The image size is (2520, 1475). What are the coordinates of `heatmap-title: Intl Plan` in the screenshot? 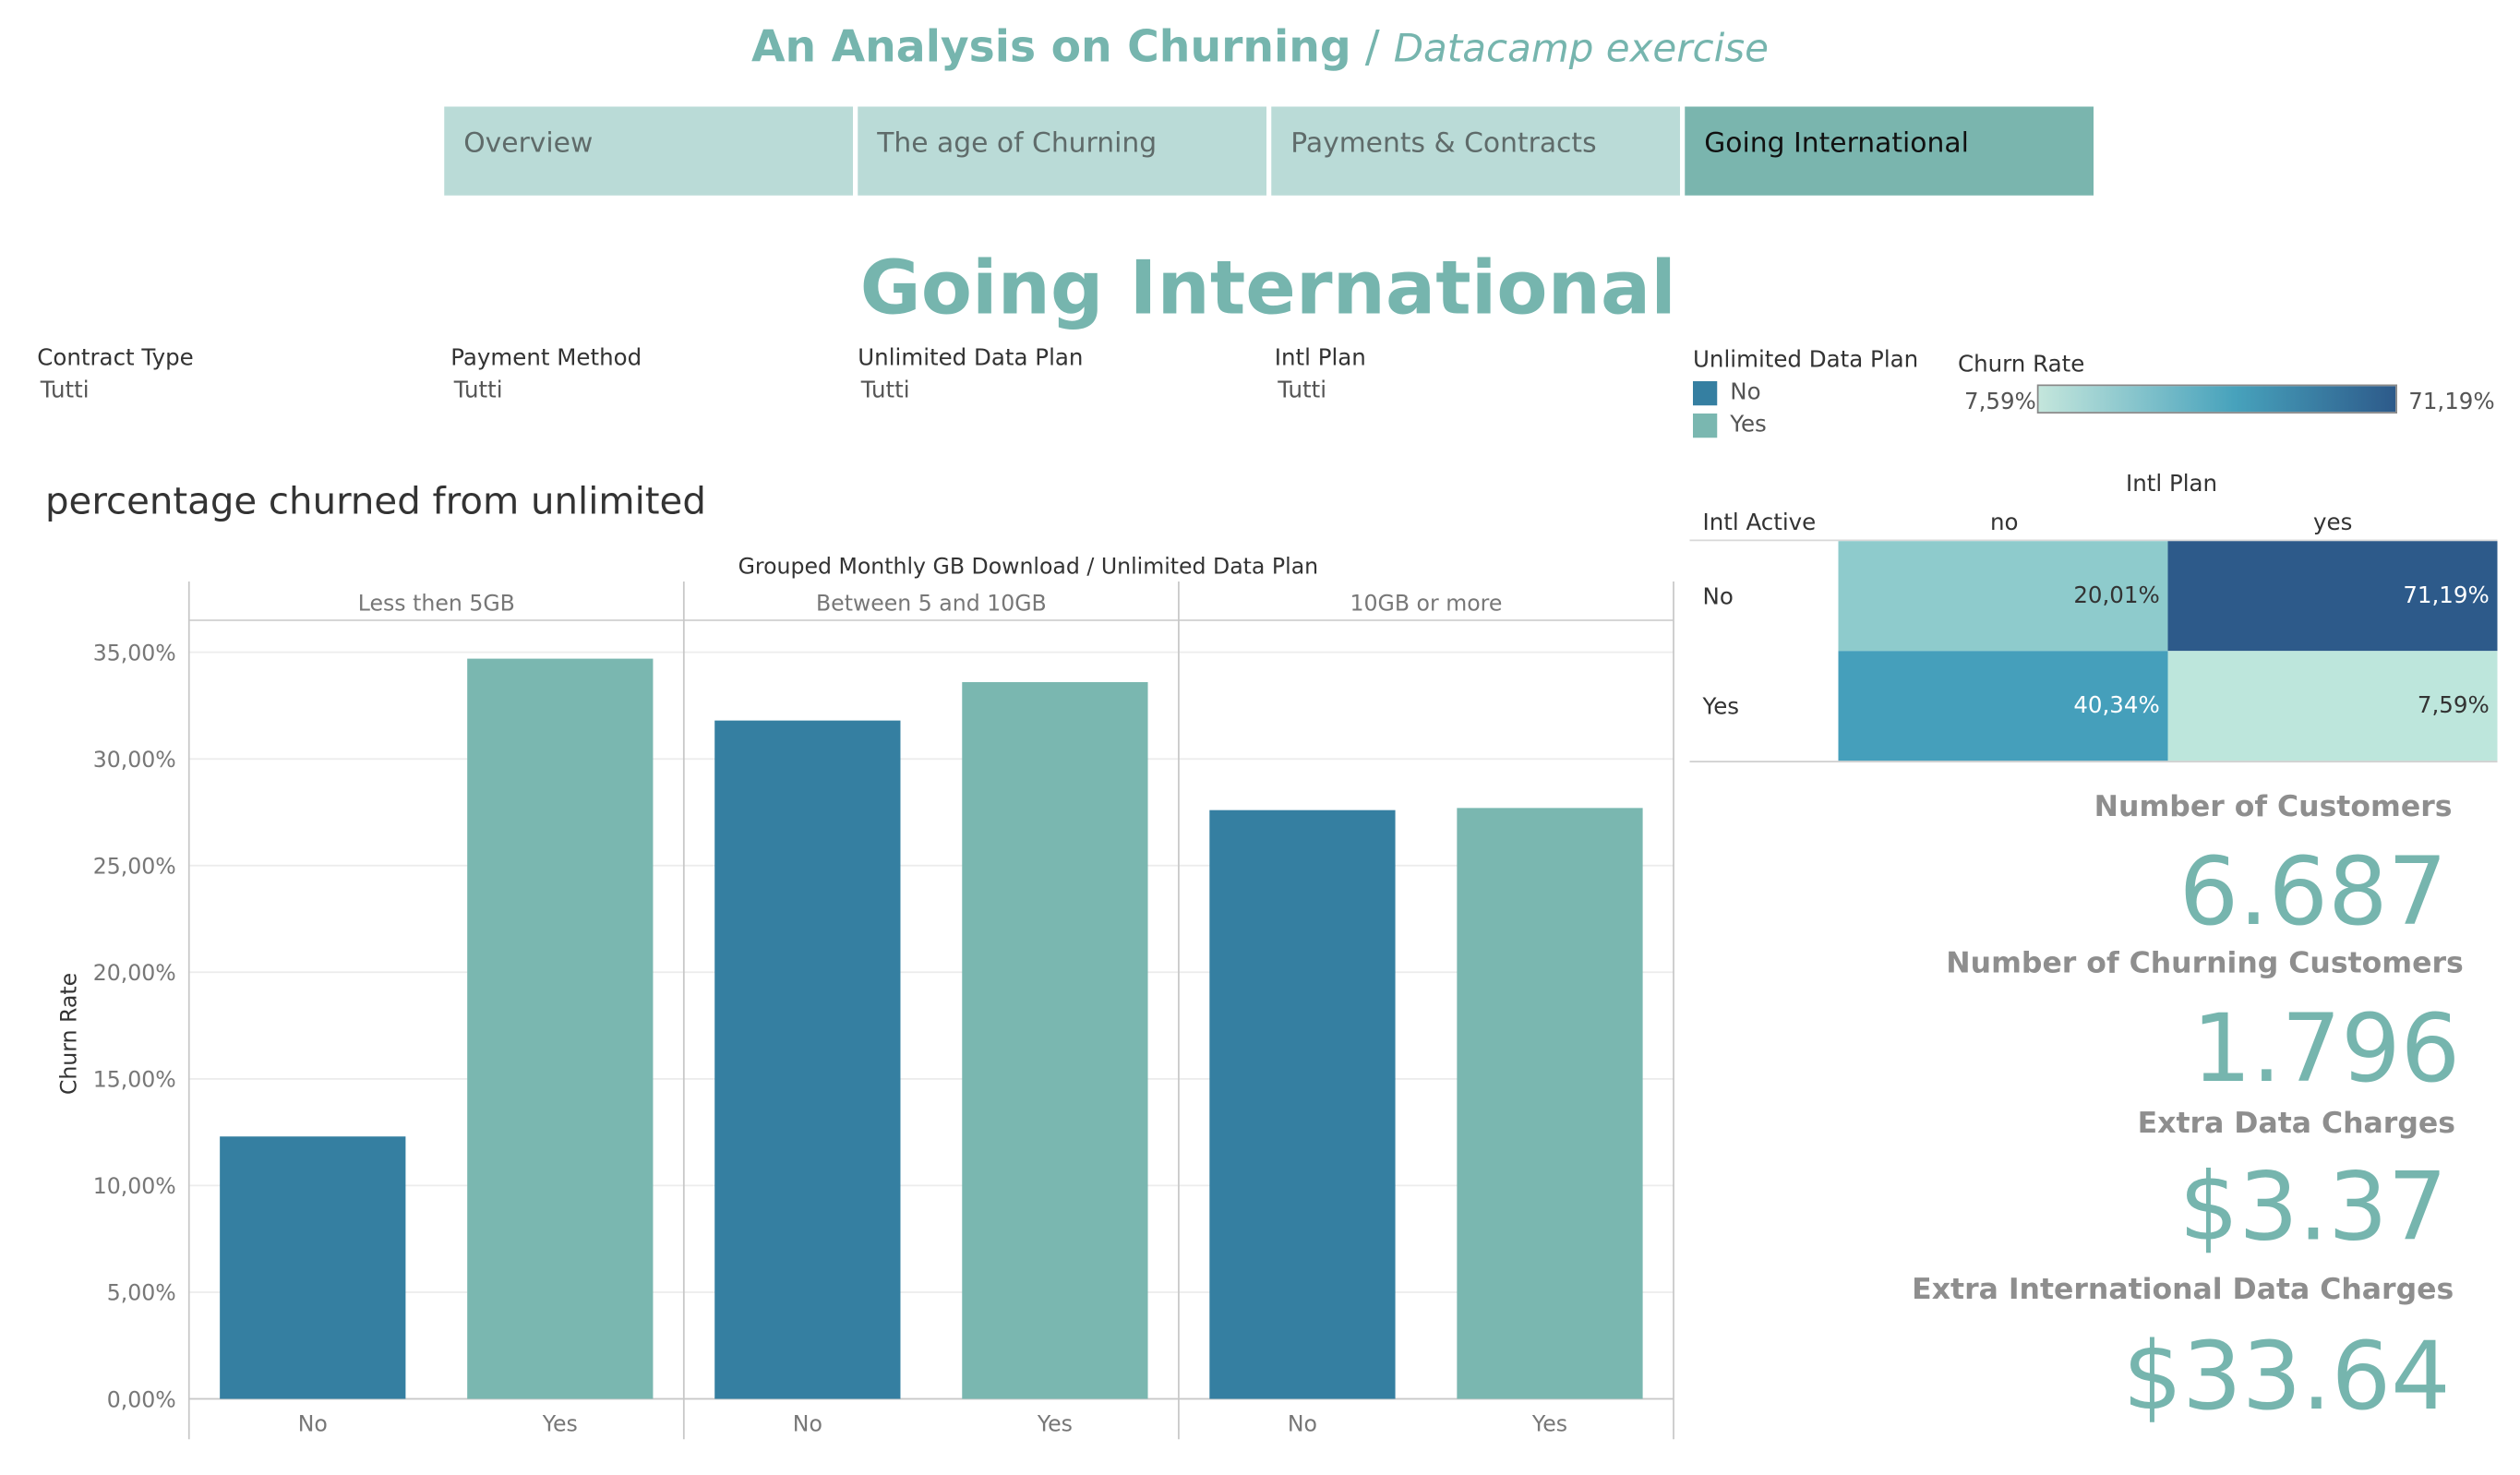 It's located at (2172, 485).